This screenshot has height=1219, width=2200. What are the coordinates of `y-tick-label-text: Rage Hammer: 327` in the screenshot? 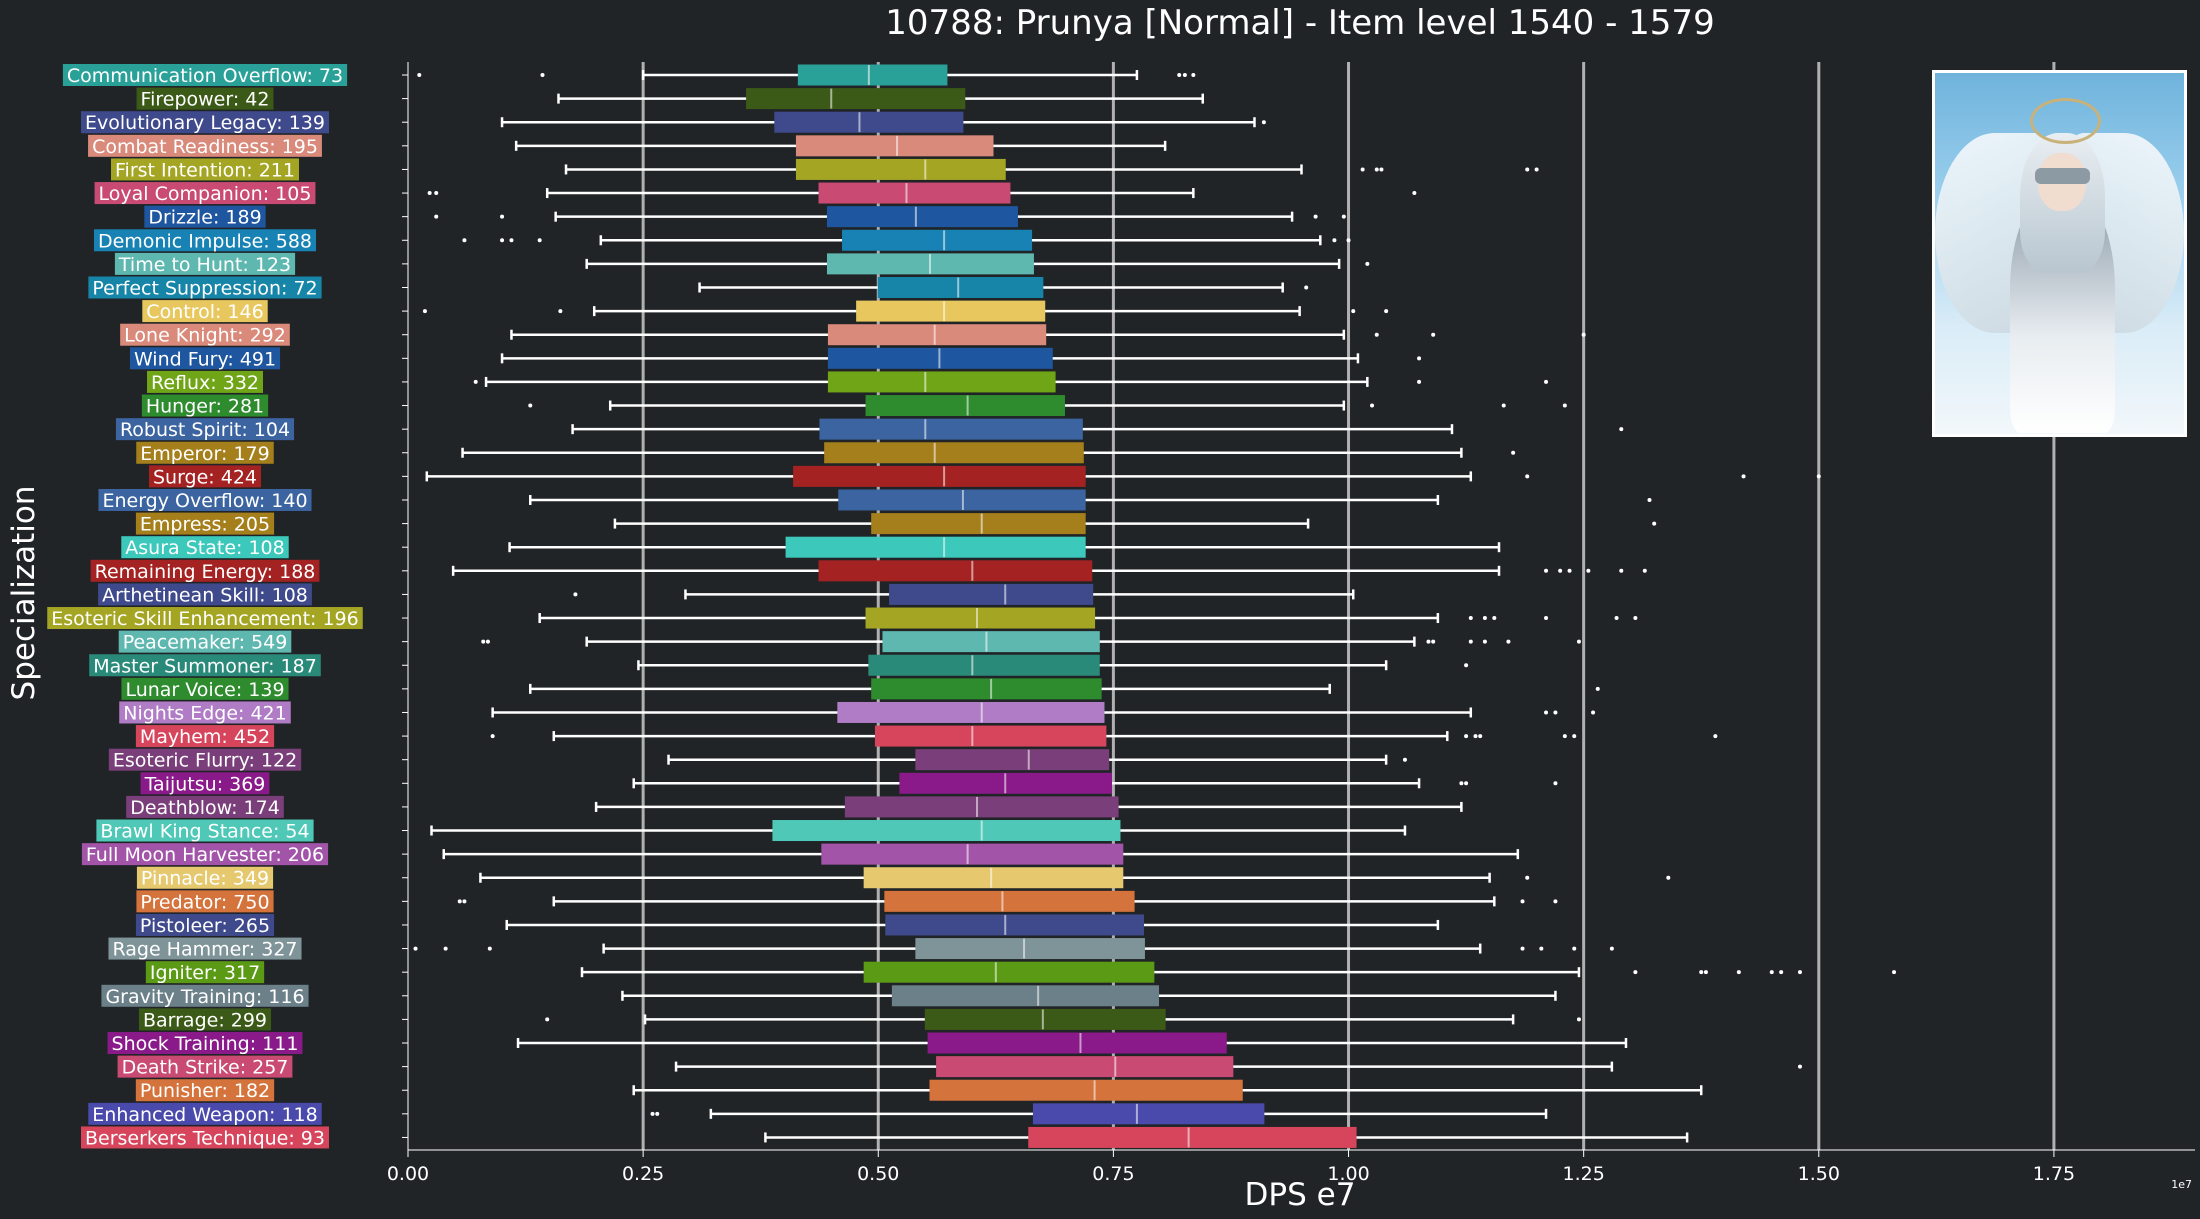 It's located at (204, 950).